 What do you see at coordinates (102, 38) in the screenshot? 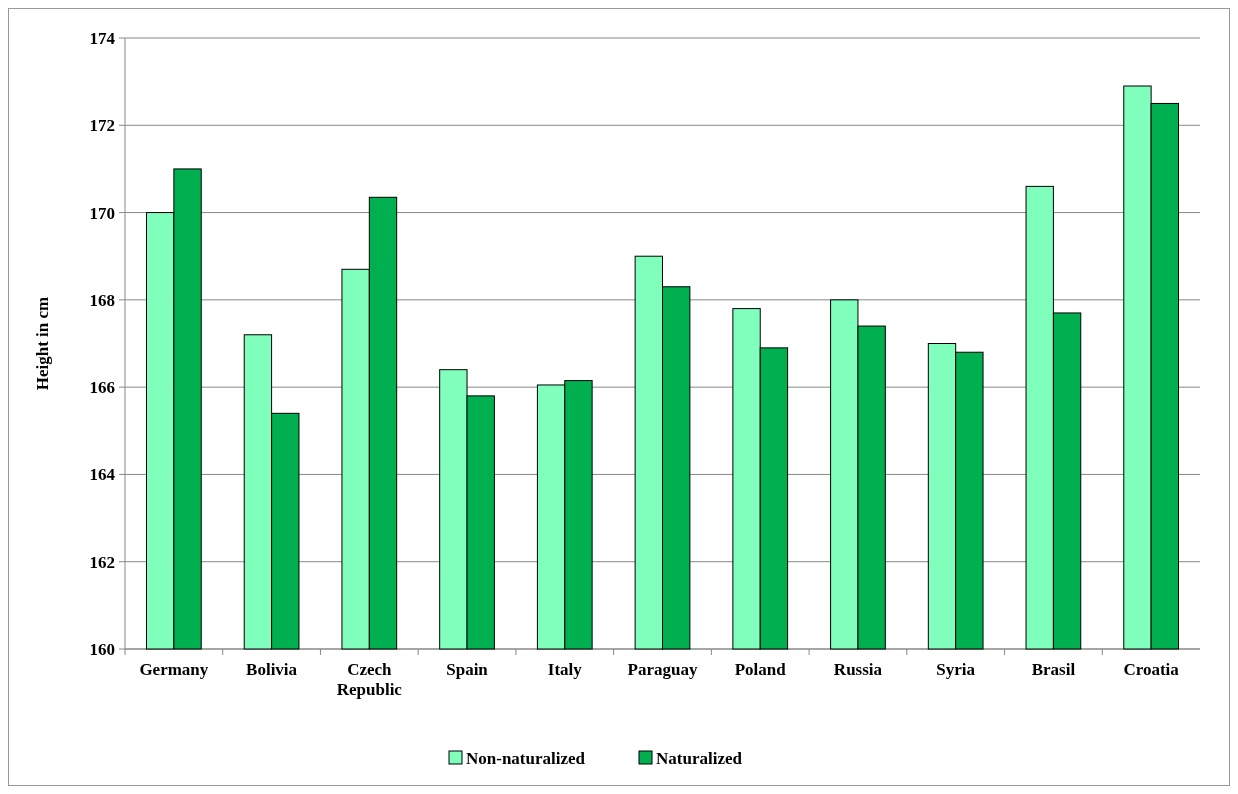
I see `y-tick-label: 174` at bounding box center [102, 38].